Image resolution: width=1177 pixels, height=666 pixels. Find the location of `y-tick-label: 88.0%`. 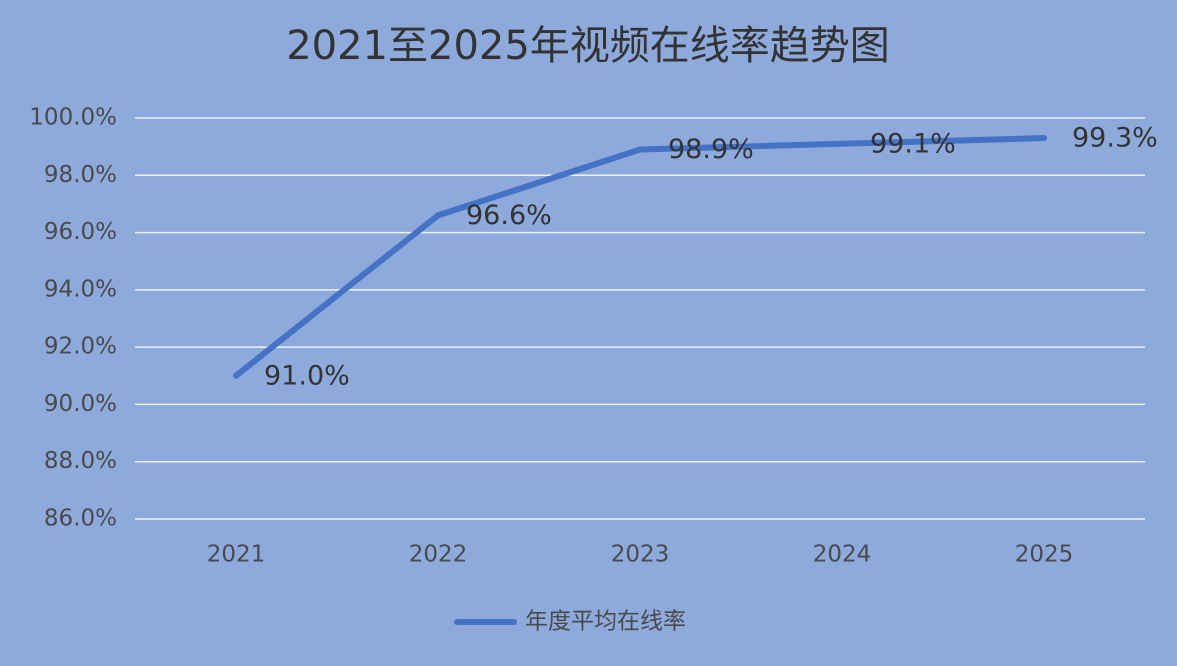

y-tick-label: 88.0% is located at coordinates (80, 461).